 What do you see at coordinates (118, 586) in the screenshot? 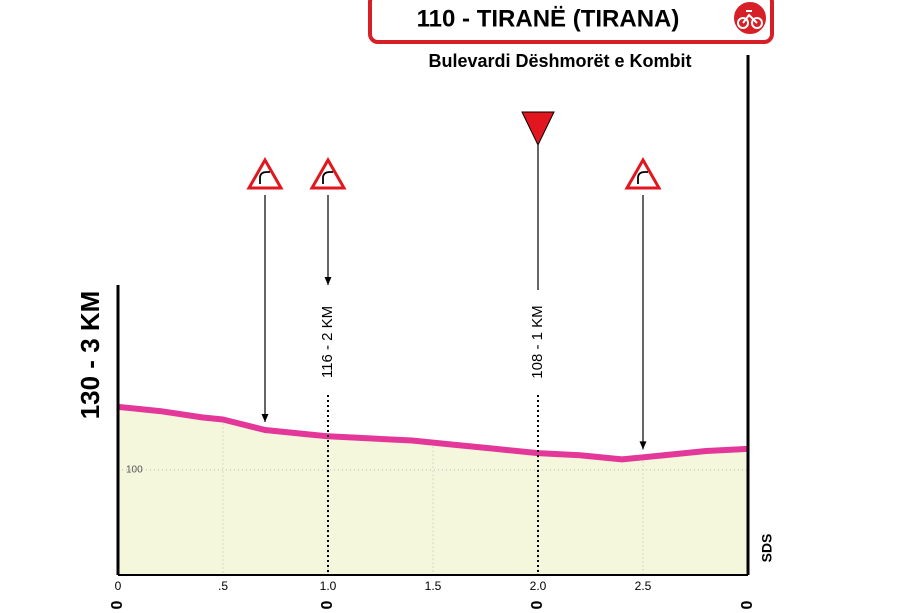
I see `x-tick-label: 0` at bounding box center [118, 586].